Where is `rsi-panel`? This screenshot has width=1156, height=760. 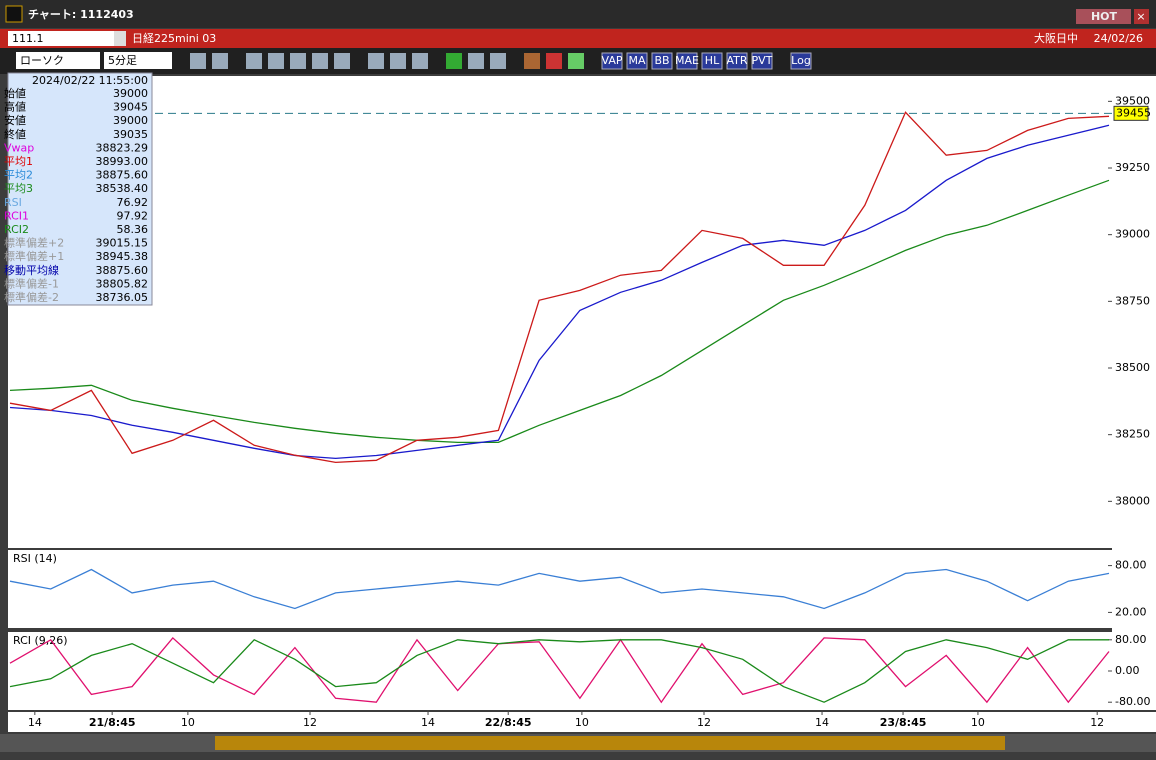 rsi-panel is located at coordinates (560, 589).